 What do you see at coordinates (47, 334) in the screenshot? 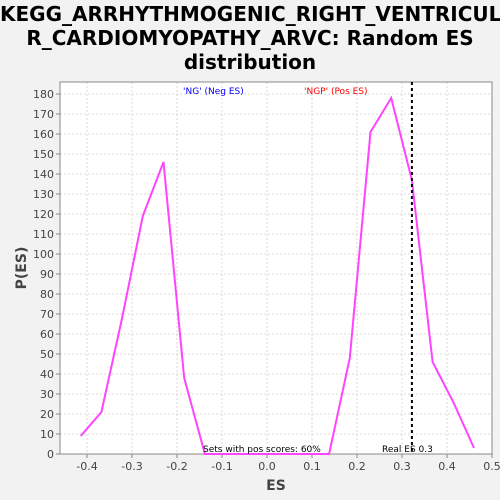
I see `y-tick-label: 60` at bounding box center [47, 334].